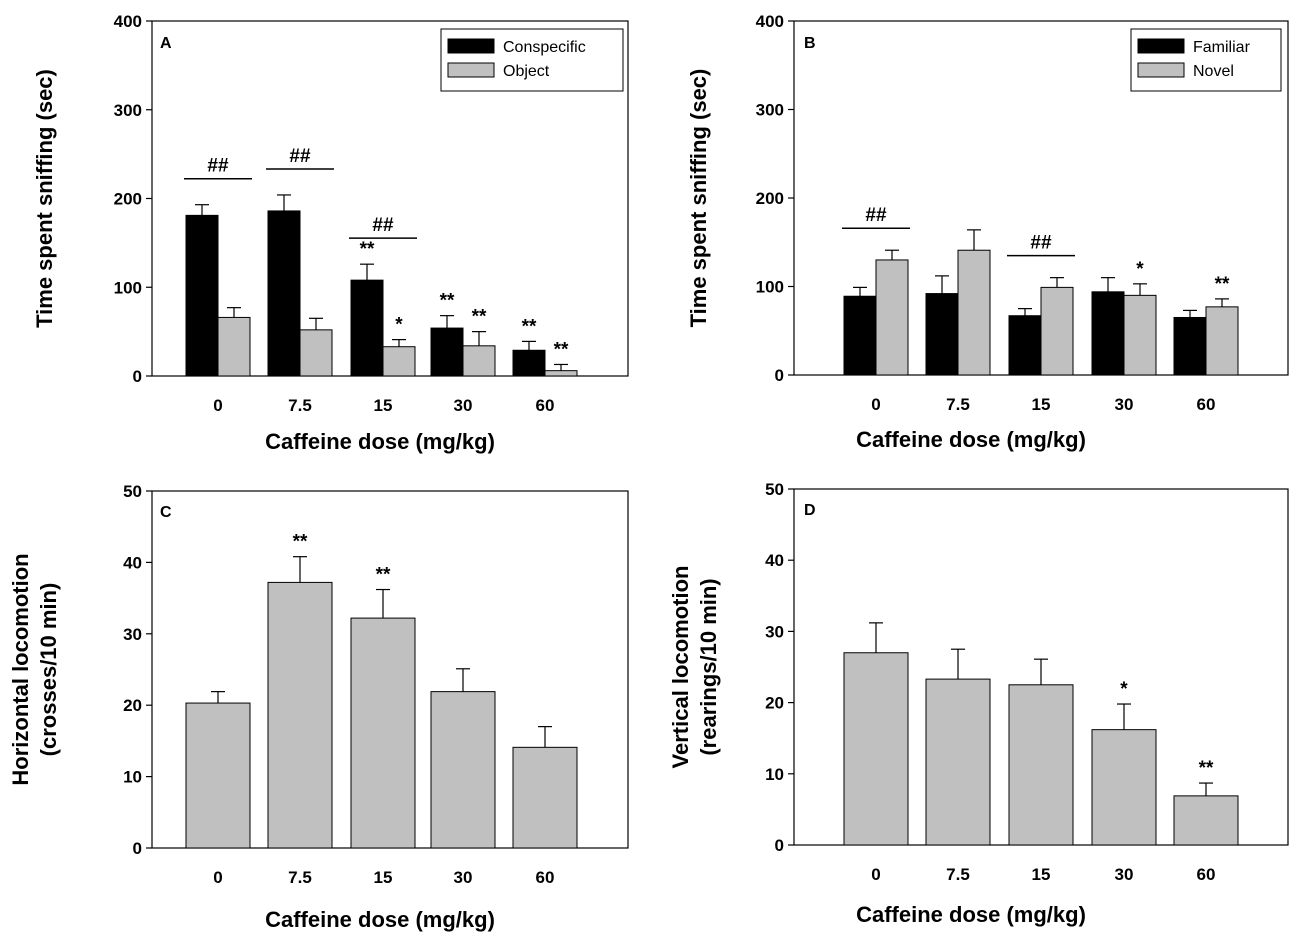 This screenshot has height=950, width=1300. Describe the element at coordinates (132, 705) in the screenshot. I see `y-tick-label: 20` at that location.